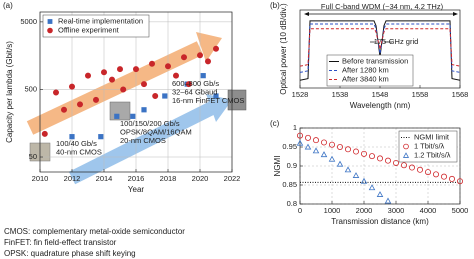 This screenshot has width=474, height=259. I want to click on y-tick-label: 0.9, so click(292, 165).